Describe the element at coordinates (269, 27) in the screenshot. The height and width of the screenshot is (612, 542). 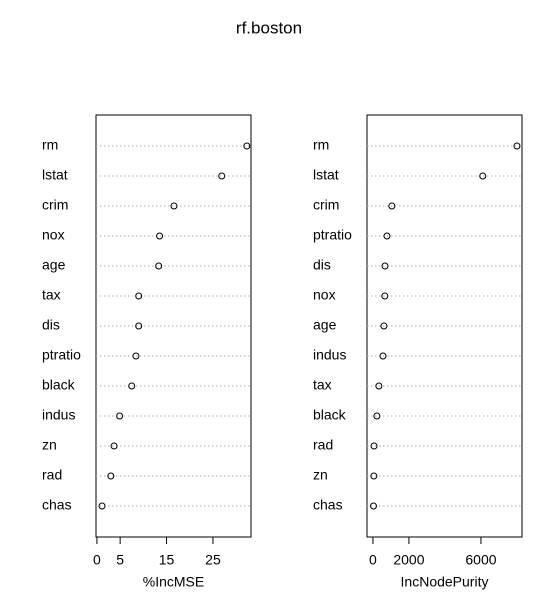
I see `chart-title: rf.boston` at that location.